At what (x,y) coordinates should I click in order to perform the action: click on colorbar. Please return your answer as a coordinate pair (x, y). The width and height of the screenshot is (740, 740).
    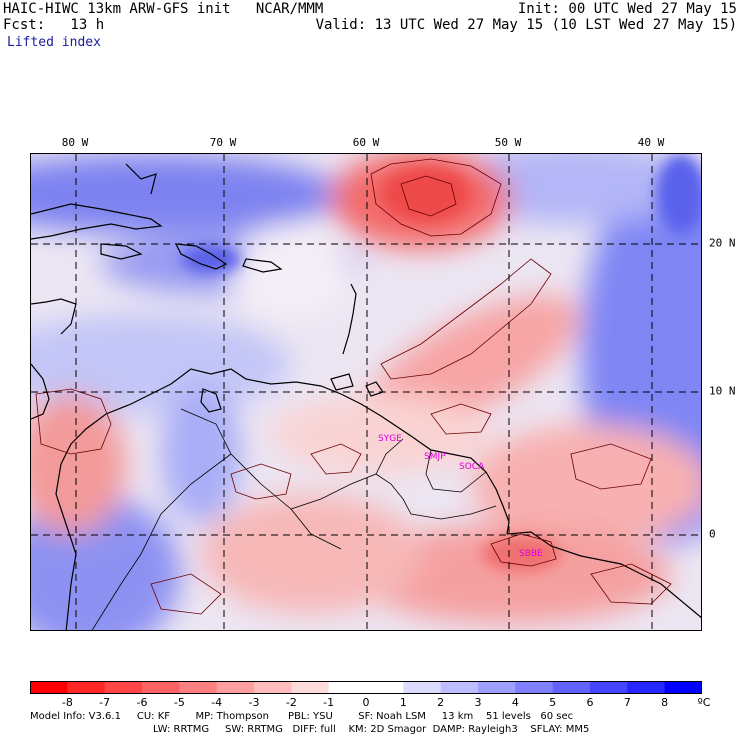
    Looking at the image, I should click on (366, 687).